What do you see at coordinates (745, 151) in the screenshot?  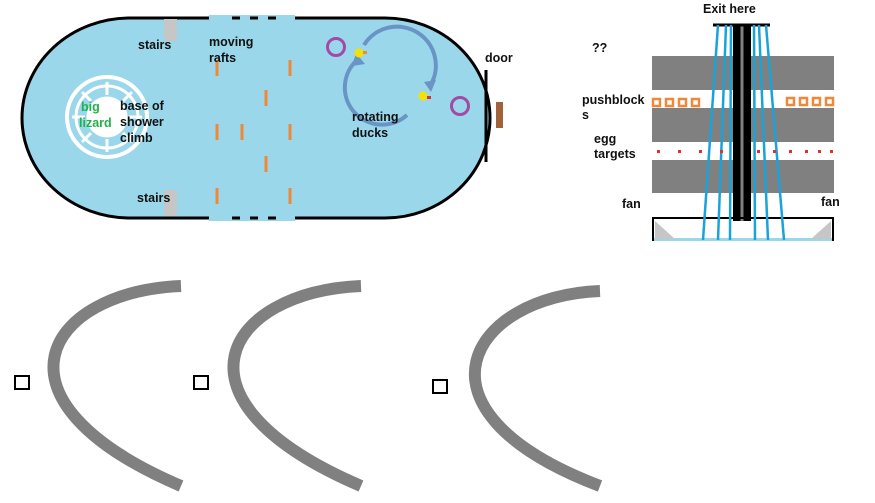 I see `egg-targets` at bounding box center [745, 151].